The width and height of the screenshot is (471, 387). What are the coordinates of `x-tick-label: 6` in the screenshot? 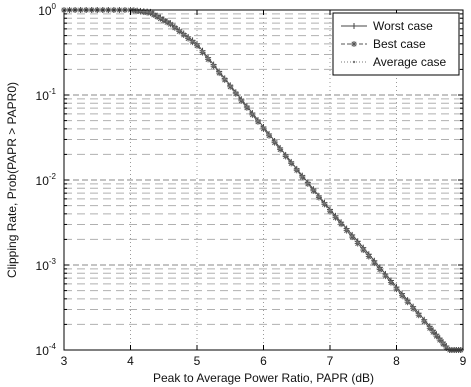 It's located at (263, 361).